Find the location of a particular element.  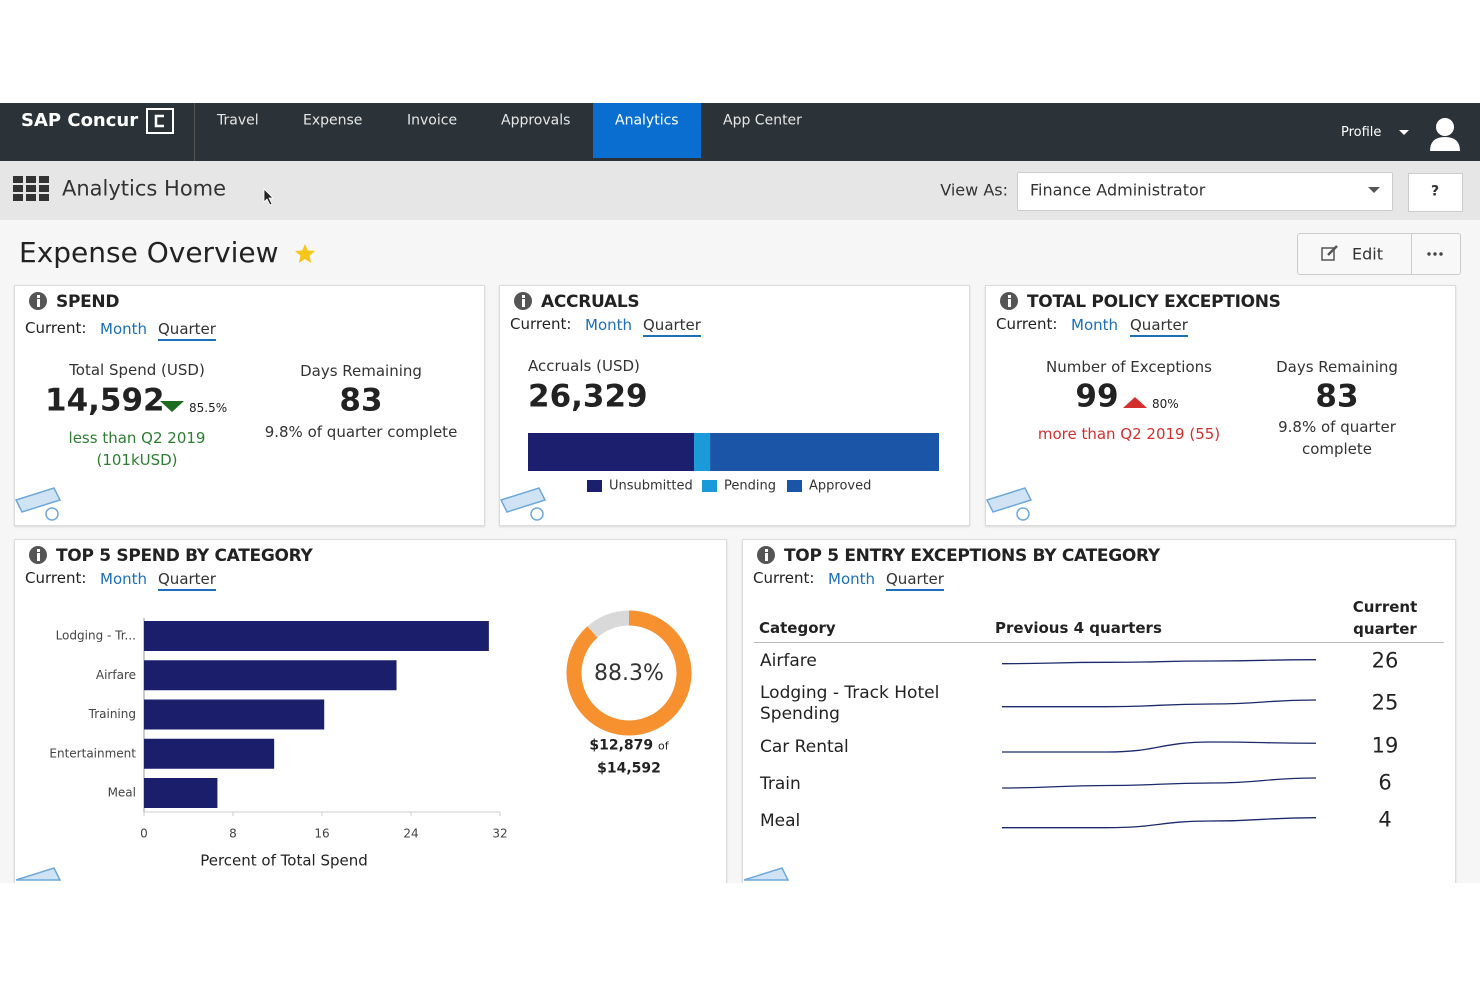

column-header: Current quarter is located at coordinates (1385, 618).